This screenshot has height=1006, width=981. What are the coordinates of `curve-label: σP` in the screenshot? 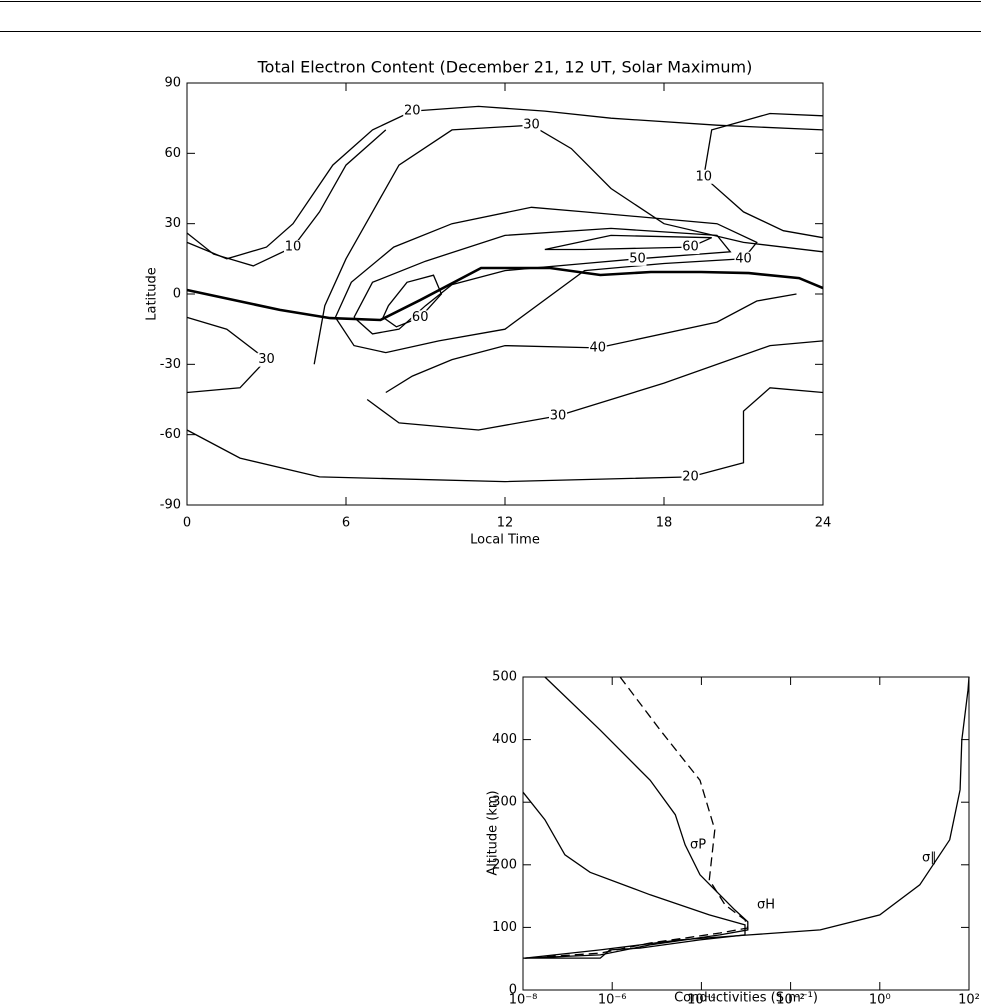 It's located at (698, 845).